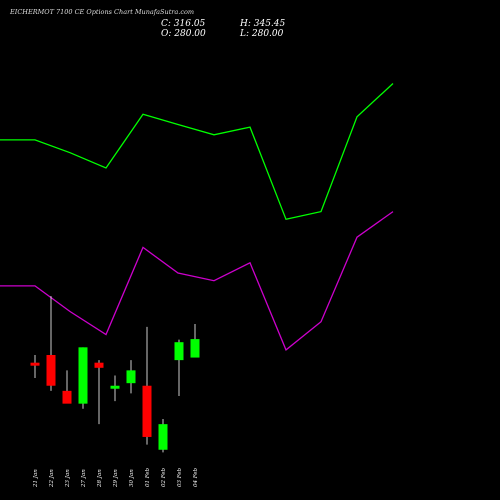  What do you see at coordinates (52, 478) in the screenshot?
I see `x-tick-label: 22 Jan` at bounding box center [52, 478].